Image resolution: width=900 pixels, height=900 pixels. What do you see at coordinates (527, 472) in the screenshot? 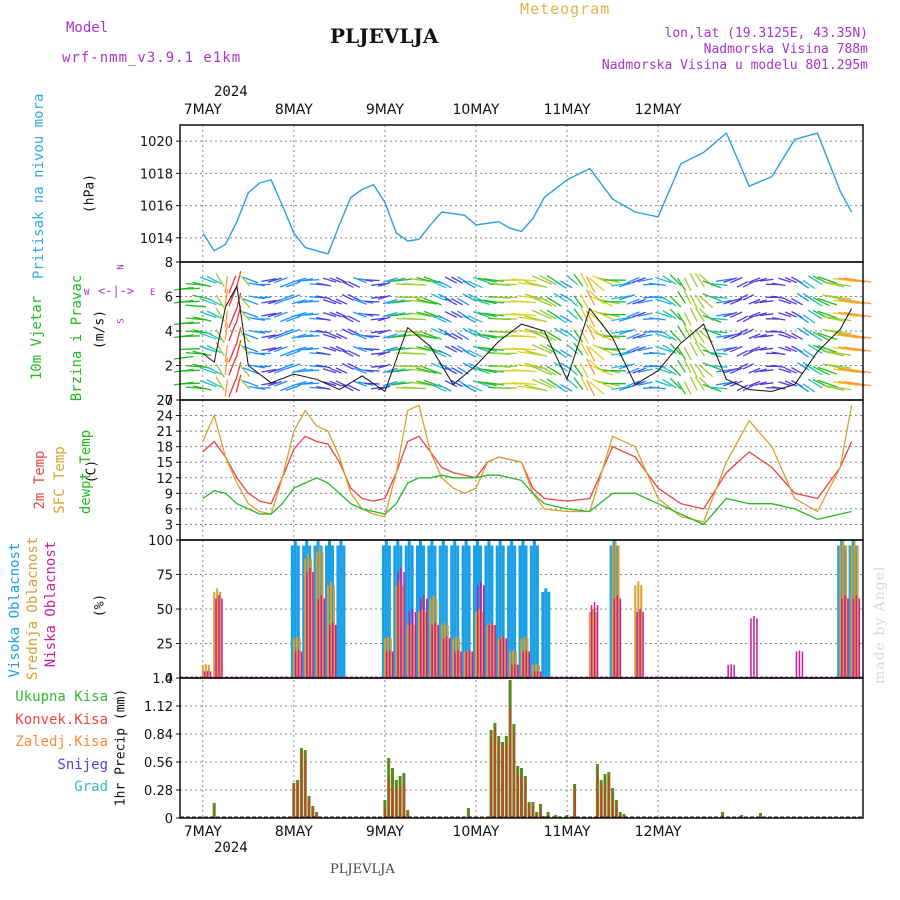
I see `temp-2m-line` at bounding box center [527, 472].